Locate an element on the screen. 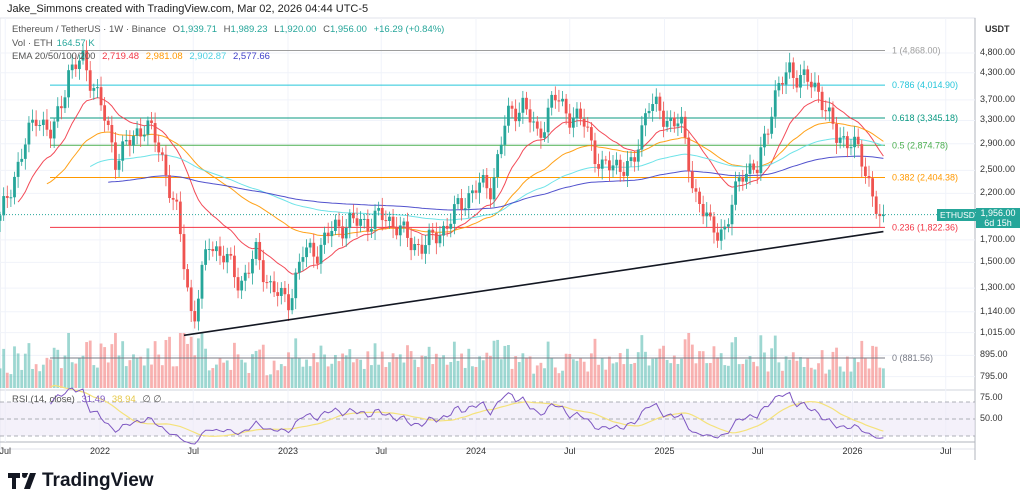 The image size is (1024, 502). ema-label: EMA 20/50/100/200 is located at coordinates (54, 56).